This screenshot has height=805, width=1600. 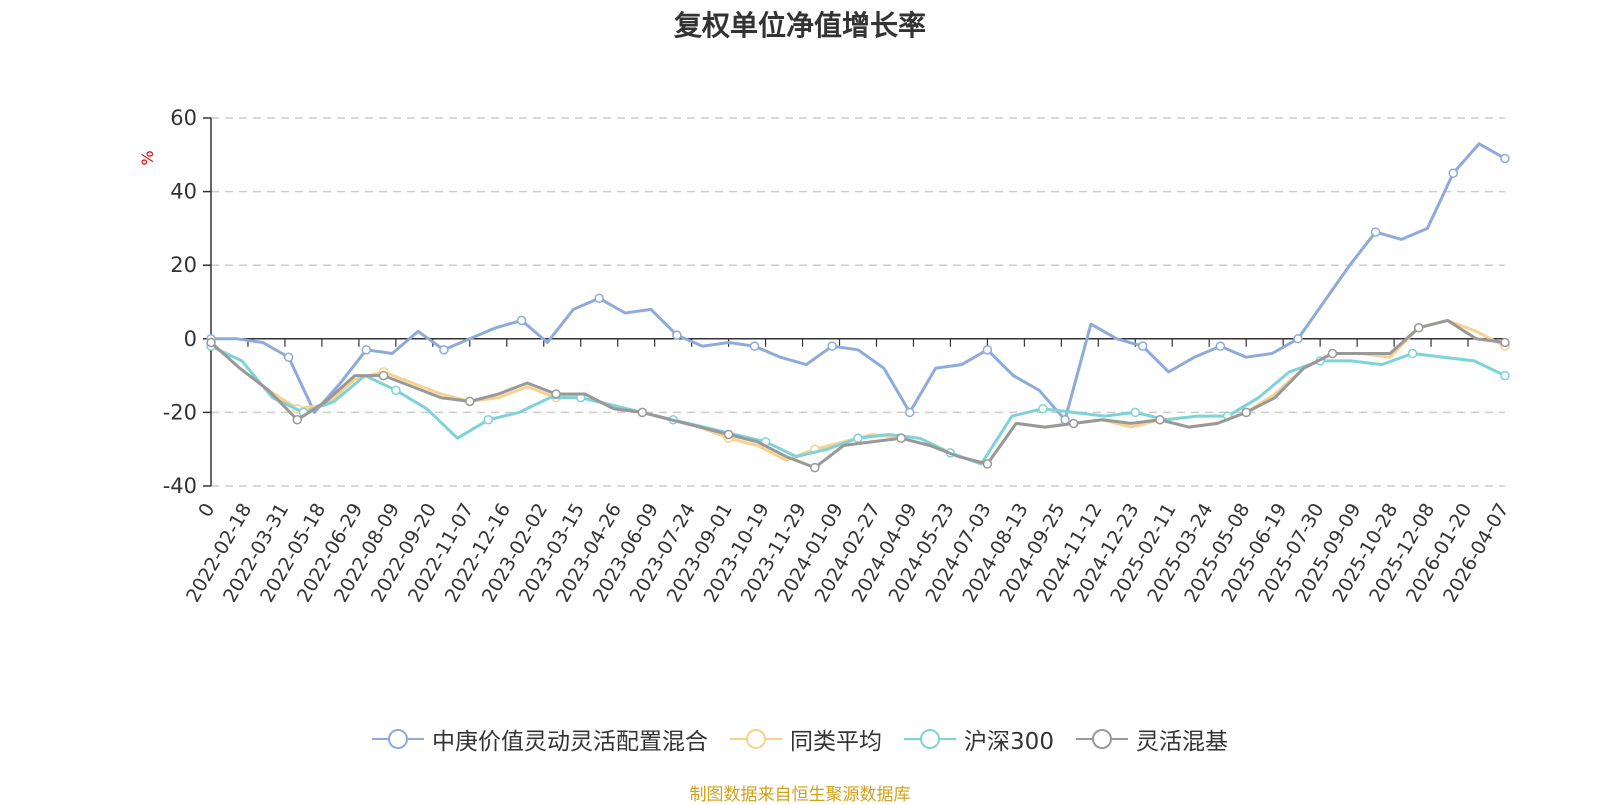 I want to click on legend: 中庚价值灵动灵活配置混合 同类平均 沪深300 灵活混基, so click(x=800, y=739).